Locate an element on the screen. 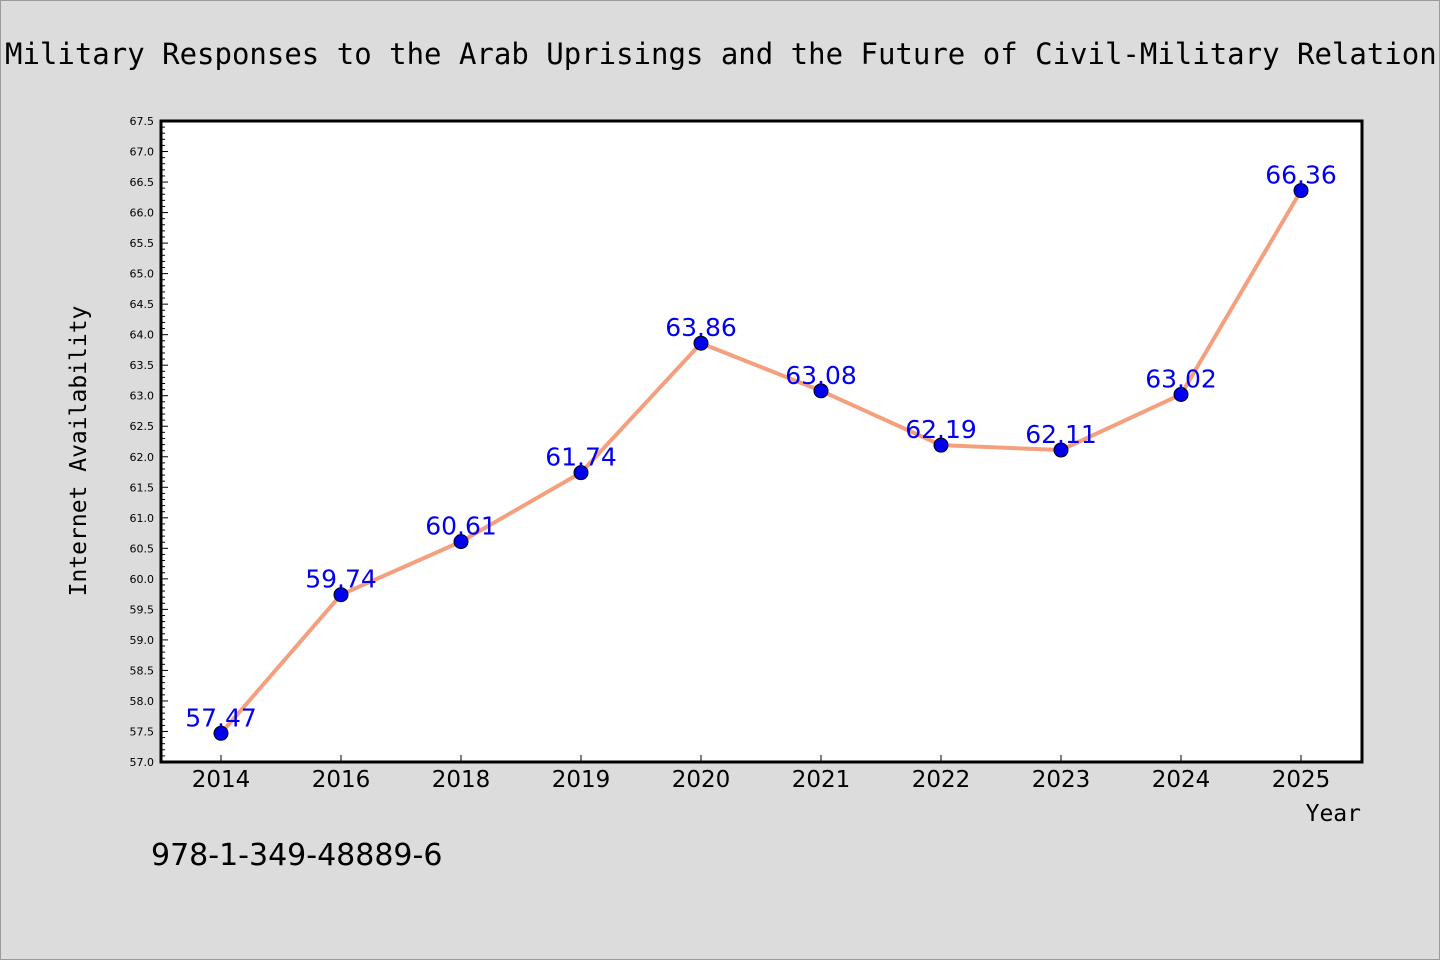  data-label: 61.74 is located at coordinates (581, 457).